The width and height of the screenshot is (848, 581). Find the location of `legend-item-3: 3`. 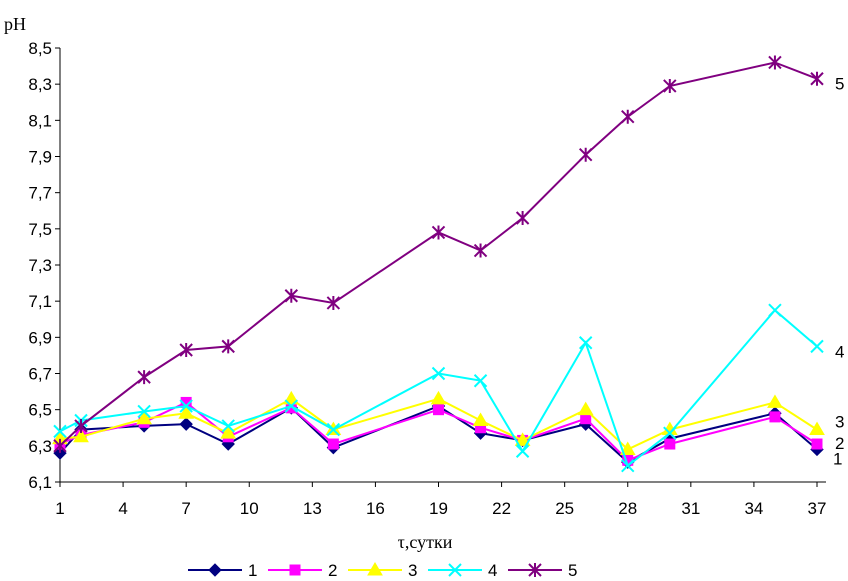

legend-item-3: 3 is located at coordinates (382, 570).